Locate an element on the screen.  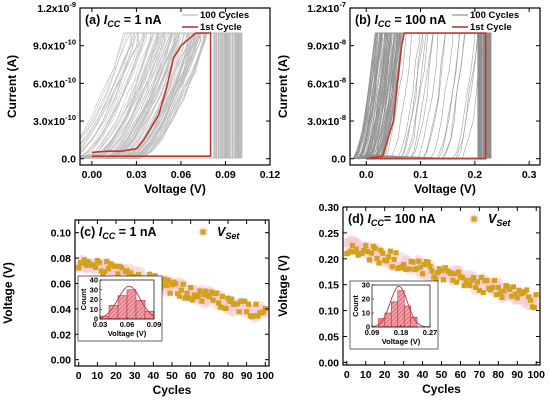
legend-vset-label: VSet is located at coordinates (499, 220).